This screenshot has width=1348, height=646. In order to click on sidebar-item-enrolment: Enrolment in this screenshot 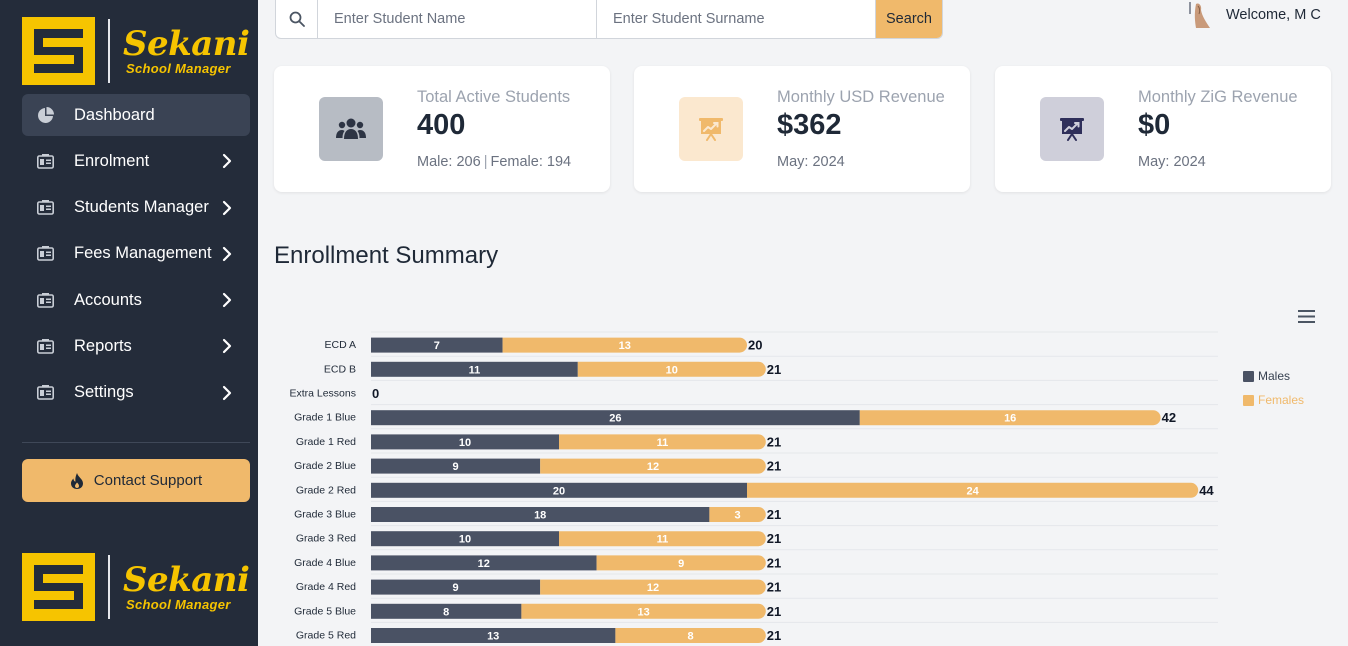, I will do `click(136, 161)`.